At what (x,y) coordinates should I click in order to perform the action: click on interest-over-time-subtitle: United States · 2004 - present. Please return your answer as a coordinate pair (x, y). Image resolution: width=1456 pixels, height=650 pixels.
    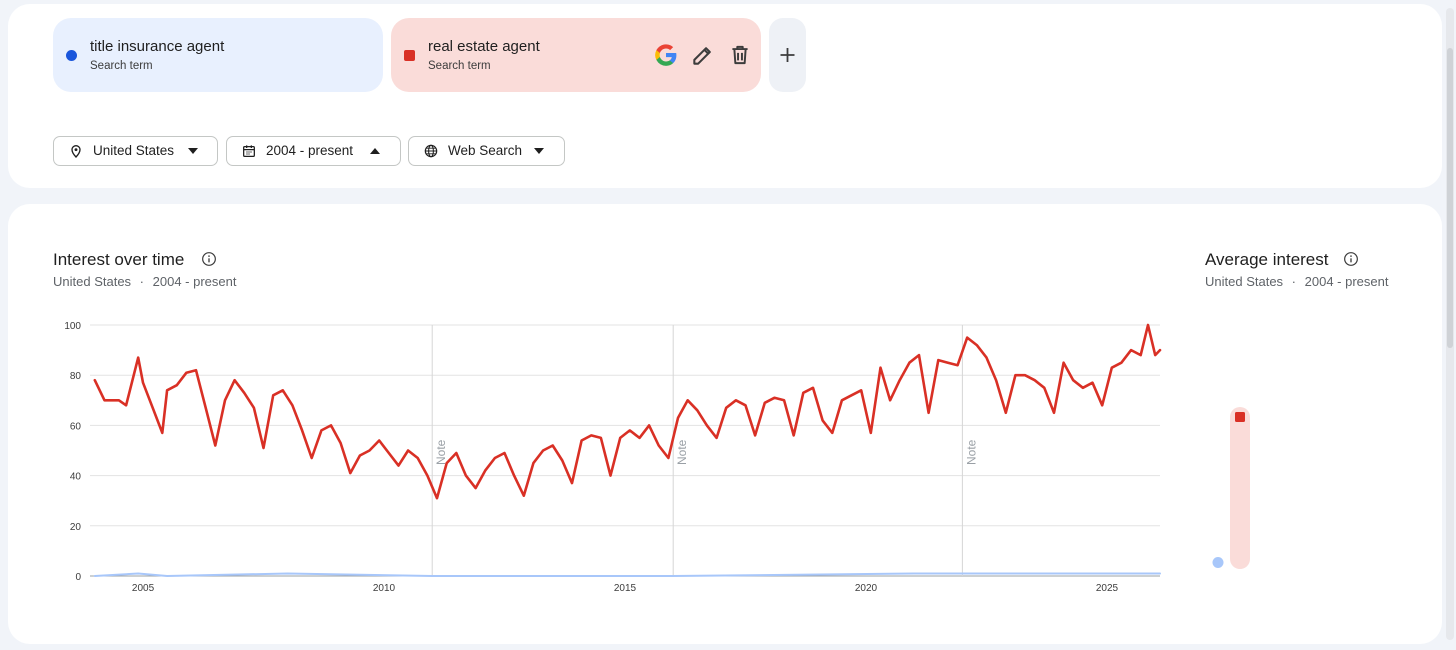
    Looking at the image, I should click on (144, 281).